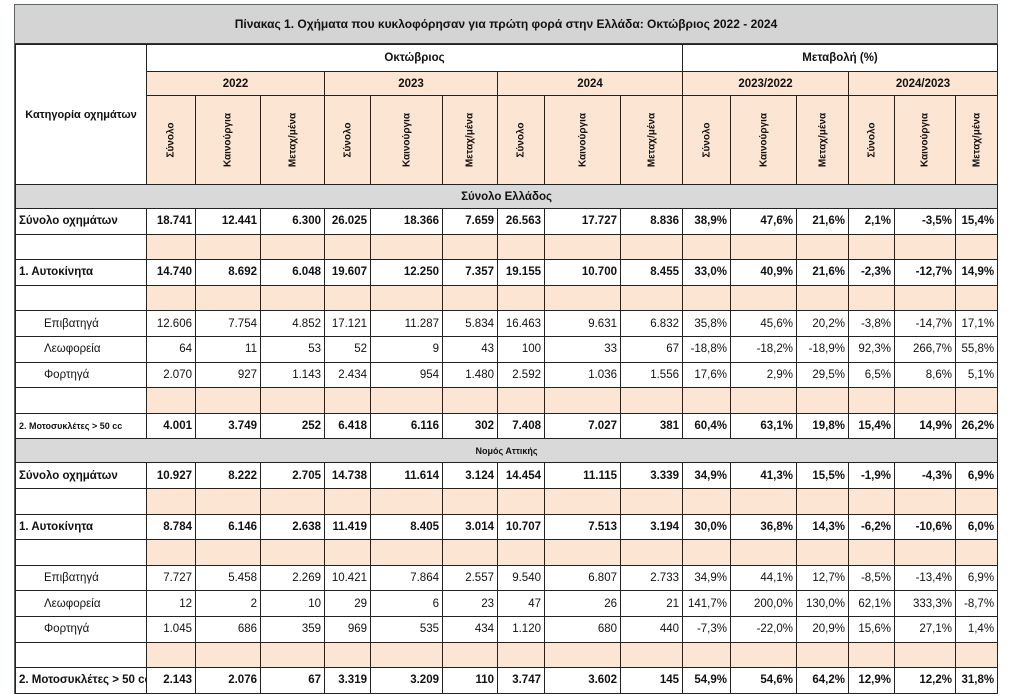  I want to click on value-cell: 67, so click(292, 680).